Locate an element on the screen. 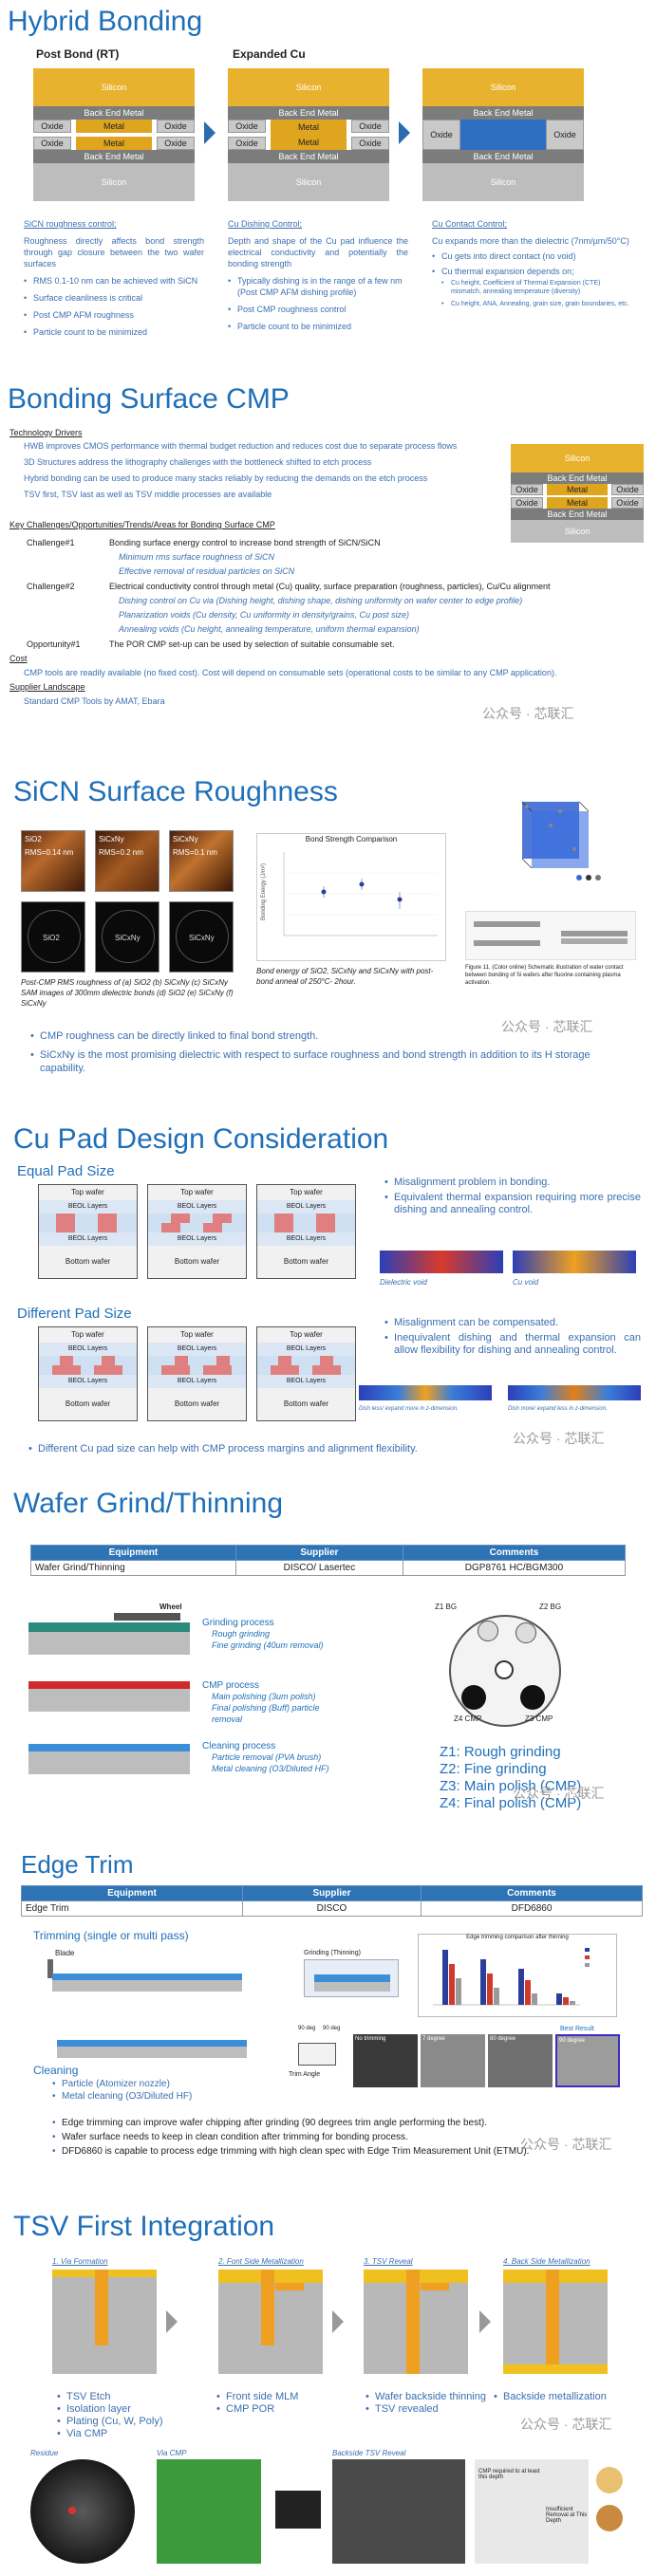  via-cmp-zoom-photo is located at coordinates (298, 2510).